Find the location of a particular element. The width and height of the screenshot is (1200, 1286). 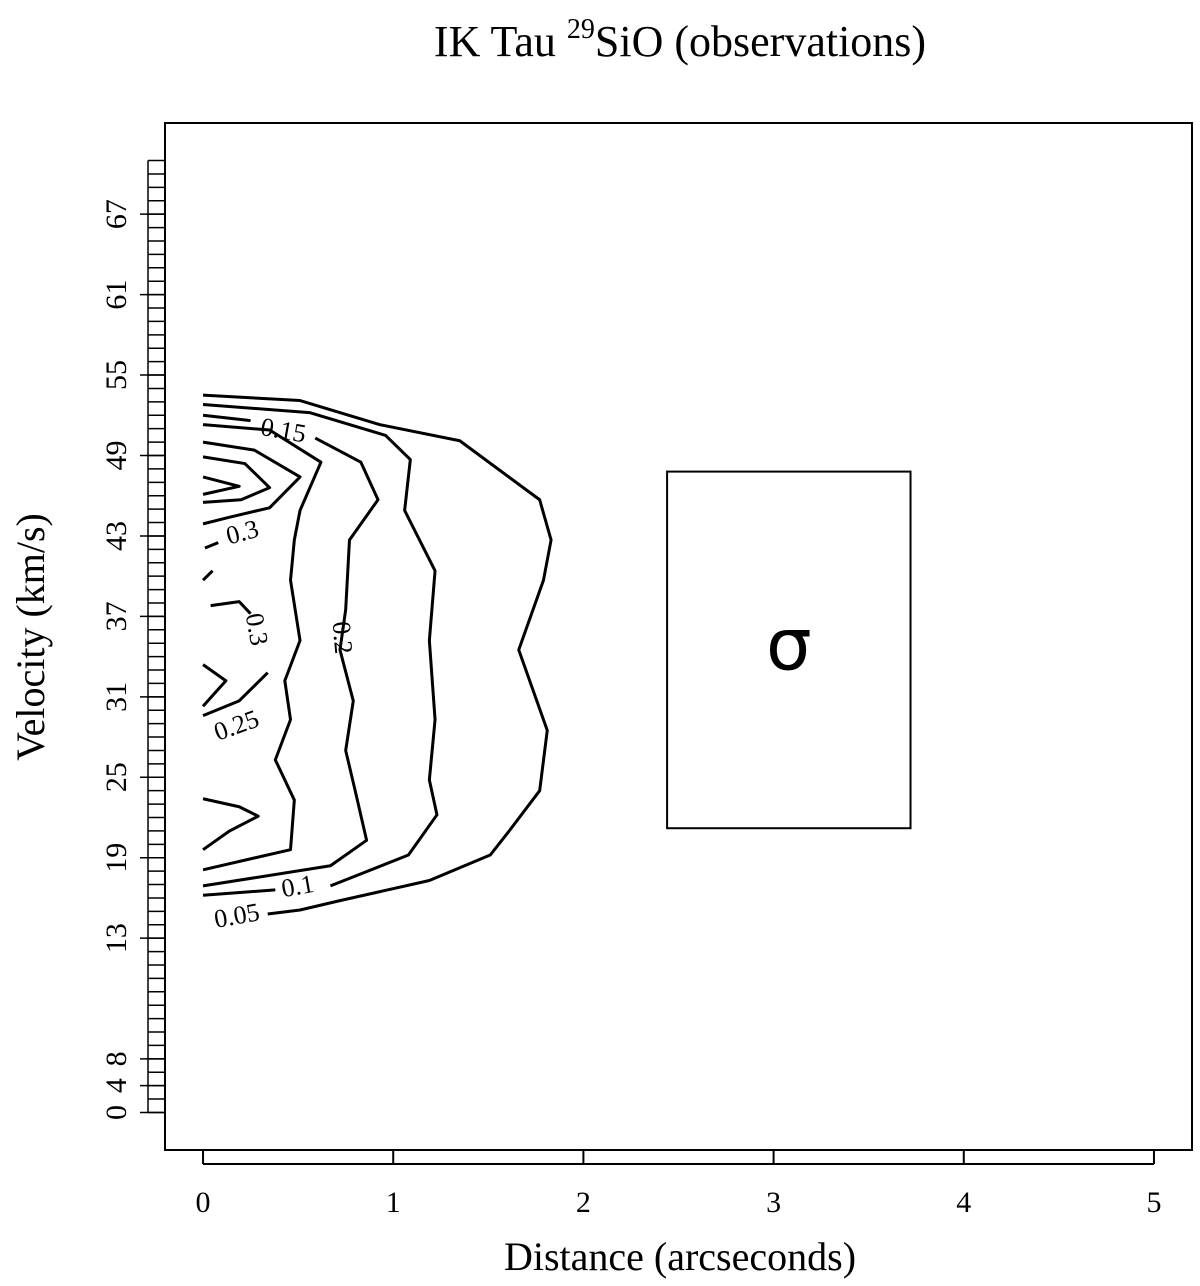

chart-title: IK Tau 29SiO (observations) is located at coordinates (680, 40).